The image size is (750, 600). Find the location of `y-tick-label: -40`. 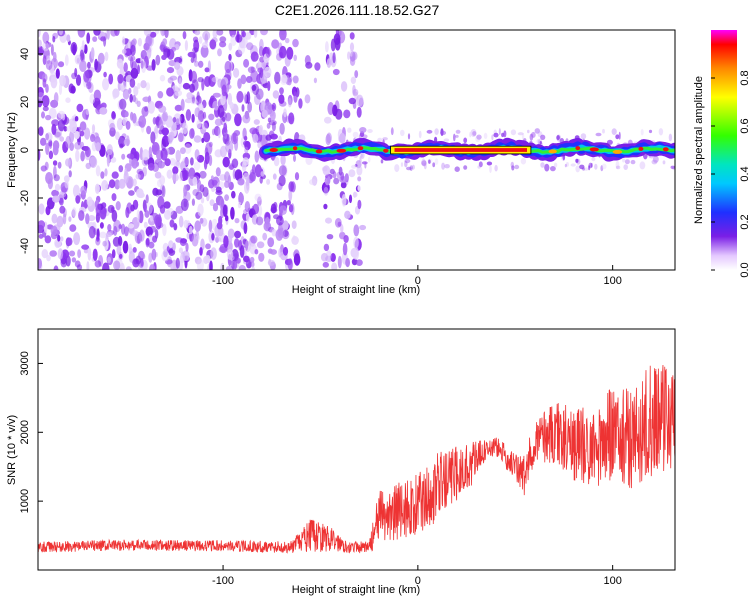

y-tick-label: -40 is located at coordinates (25, 246).